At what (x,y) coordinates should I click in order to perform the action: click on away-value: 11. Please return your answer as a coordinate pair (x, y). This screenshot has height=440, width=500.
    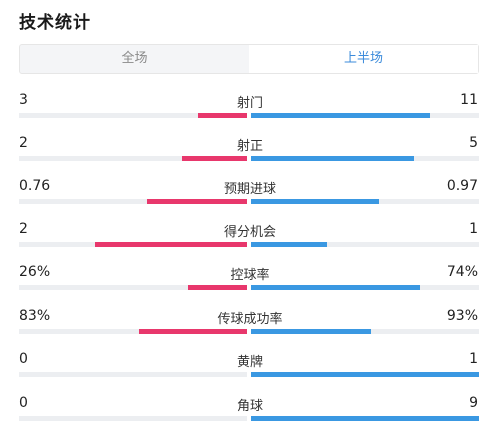
    Looking at the image, I should click on (469, 100).